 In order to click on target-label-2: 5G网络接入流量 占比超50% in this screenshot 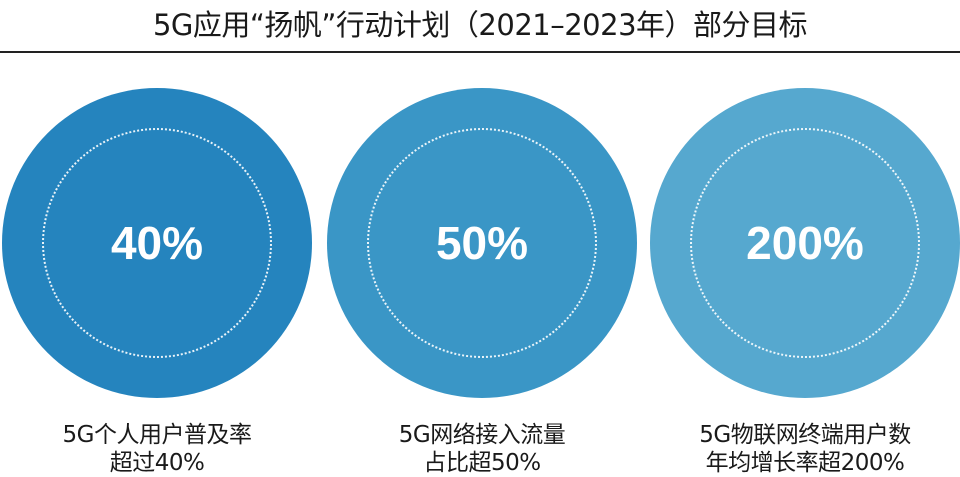, I will do `click(482, 449)`.